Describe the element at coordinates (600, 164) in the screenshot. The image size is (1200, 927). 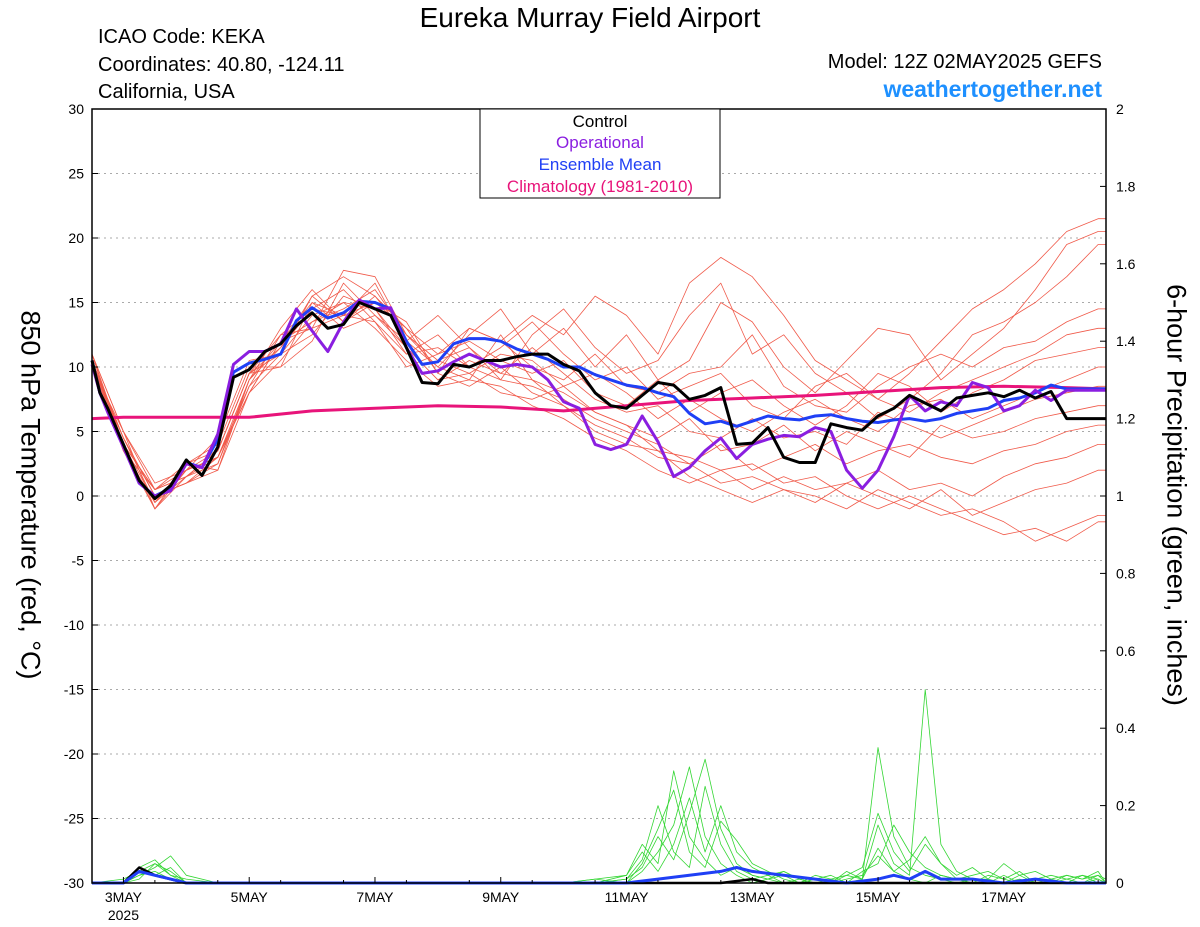
I see `legend-ensemble-mean: Ensemble Mean` at that location.